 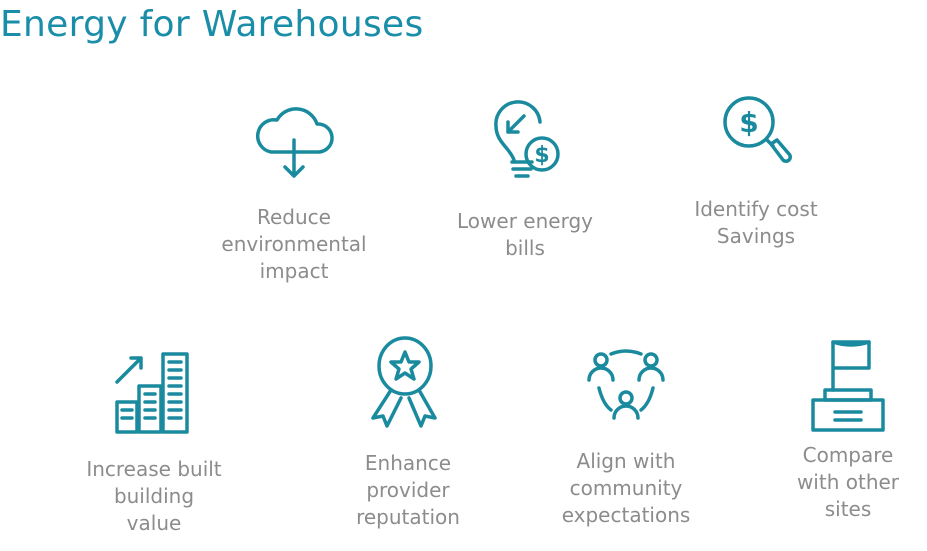 What do you see at coordinates (152, 393) in the screenshot?
I see `buildings-growth-icon` at bounding box center [152, 393].